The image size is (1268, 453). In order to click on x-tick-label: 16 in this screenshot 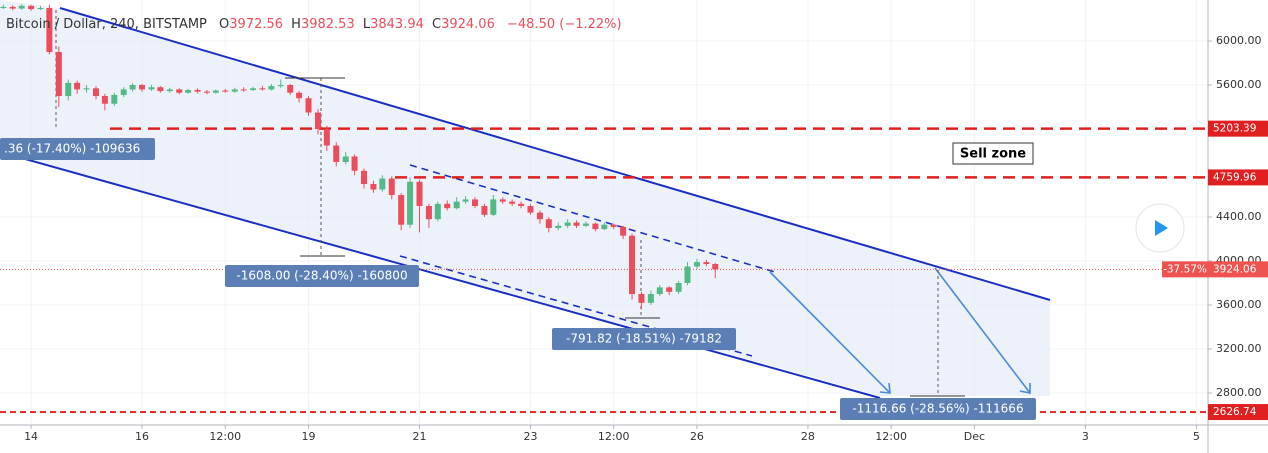, I will do `click(142, 436)`.